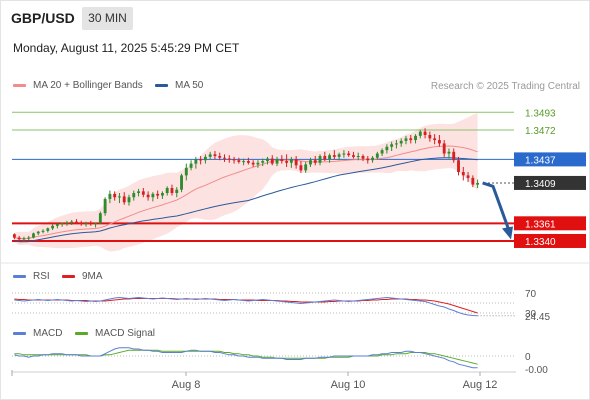 This screenshot has width=590, height=400. Describe the element at coordinates (528, 357) in the screenshot. I see `macd-zero-label: 0` at that location.